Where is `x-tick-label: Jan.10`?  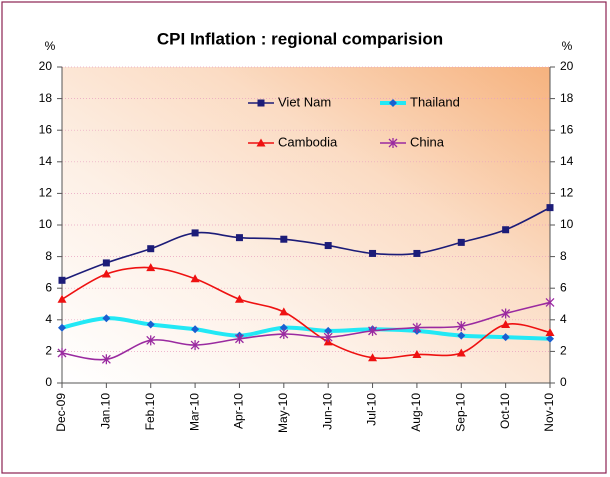 x-tick-label: Jan.10 is located at coordinates (106, 411).